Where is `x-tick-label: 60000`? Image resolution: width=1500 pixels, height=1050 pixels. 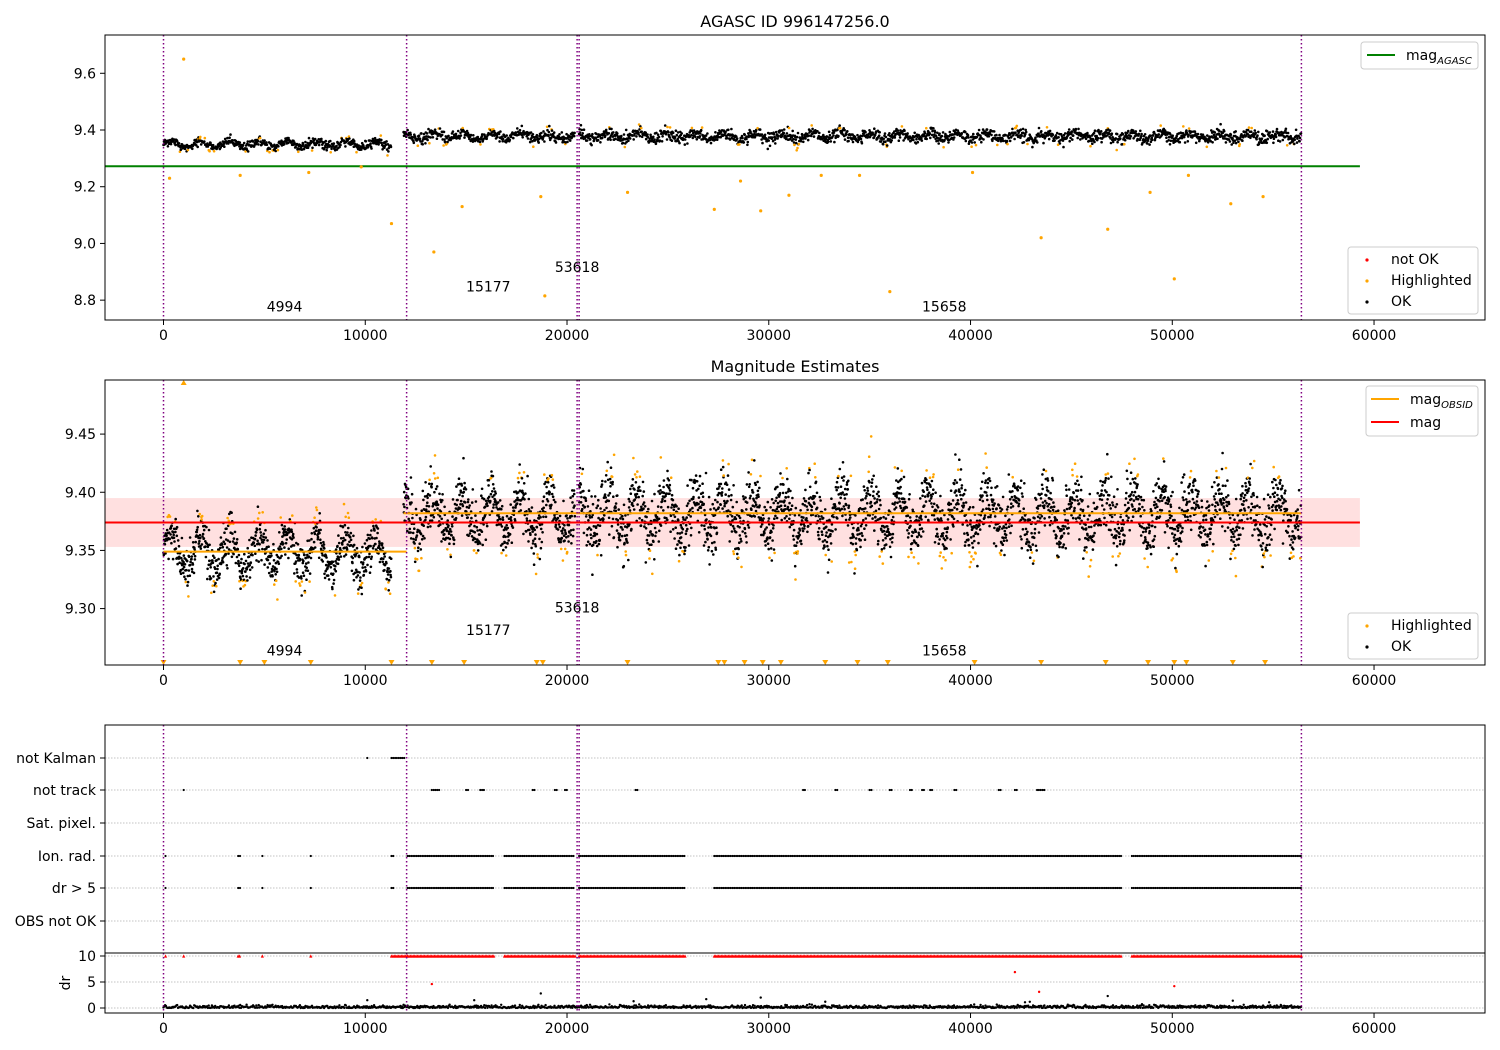 x-tick-label: 60000 is located at coordinates (1374, 336).